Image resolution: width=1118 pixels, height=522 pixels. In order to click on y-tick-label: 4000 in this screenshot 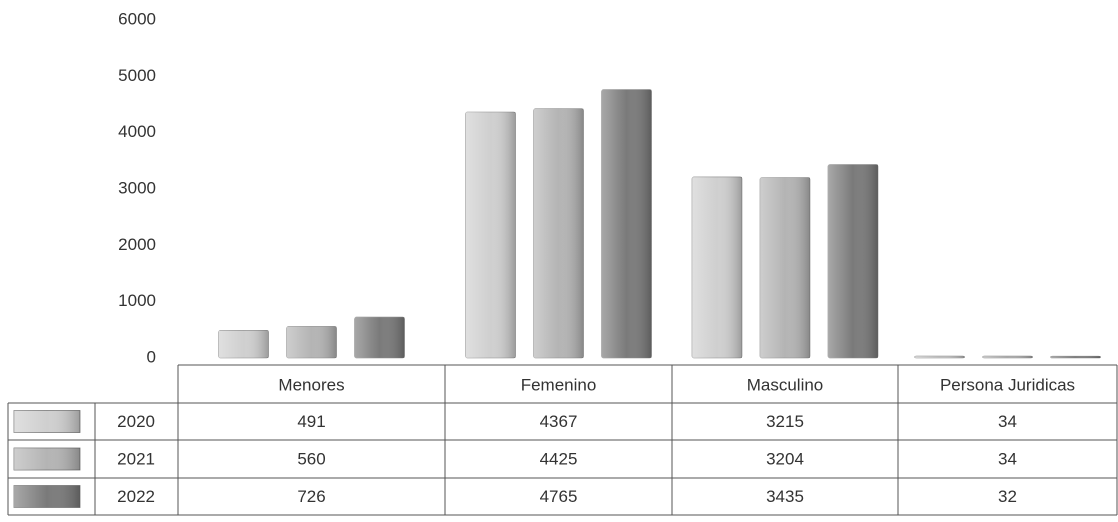, I will do `click(137, 131)`.